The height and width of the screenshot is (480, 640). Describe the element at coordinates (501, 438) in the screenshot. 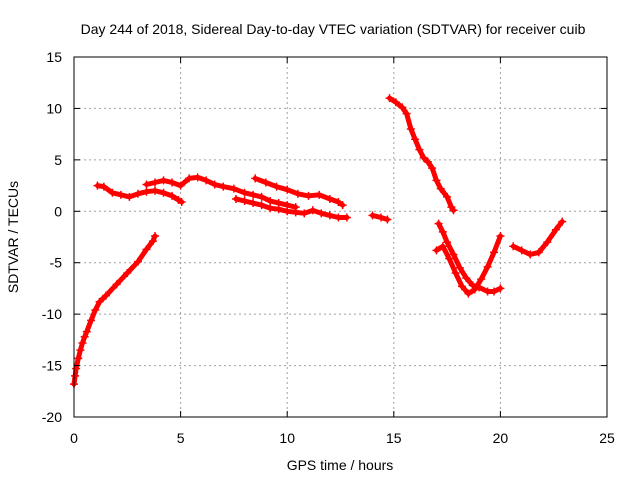

I see `x-tick-label: 20` at that location.